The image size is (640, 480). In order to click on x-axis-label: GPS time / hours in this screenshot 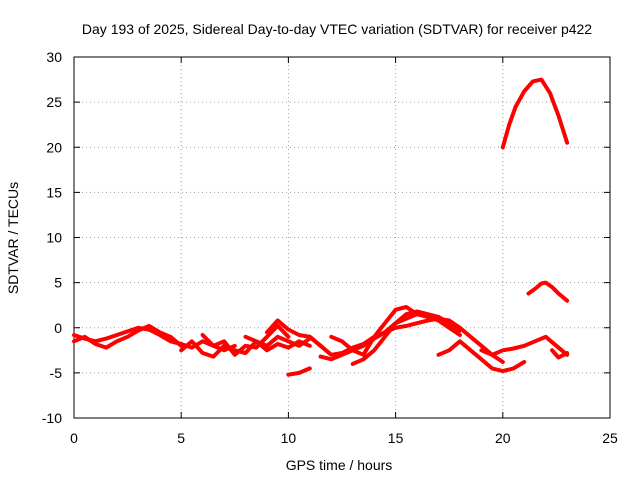, I will do `click(339, 465)`.